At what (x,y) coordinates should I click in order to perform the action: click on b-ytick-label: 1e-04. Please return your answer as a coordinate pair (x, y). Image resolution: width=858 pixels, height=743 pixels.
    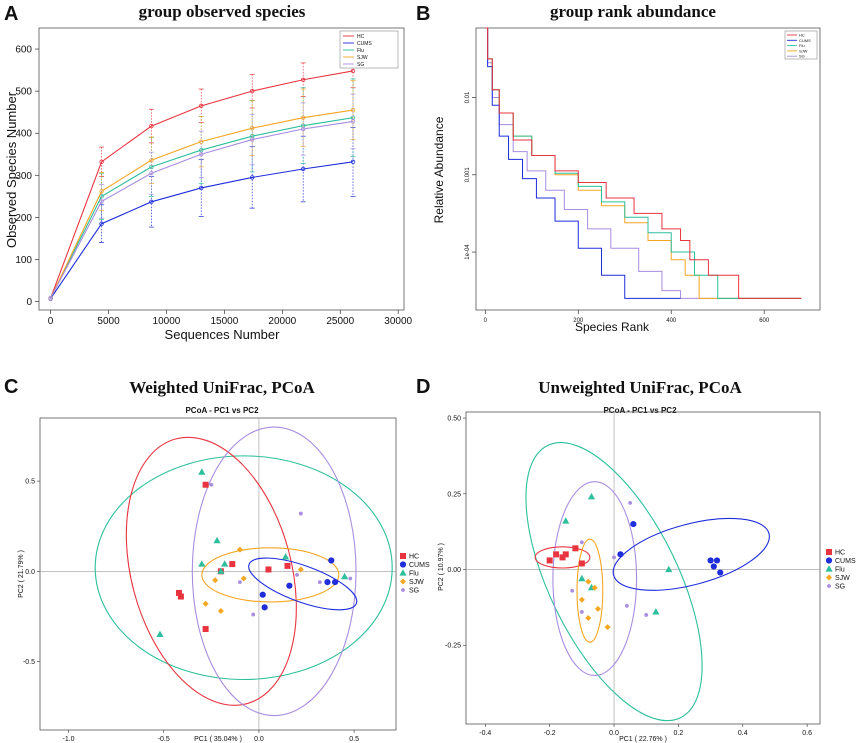
    Looking at the image, I should click on (468, 252).